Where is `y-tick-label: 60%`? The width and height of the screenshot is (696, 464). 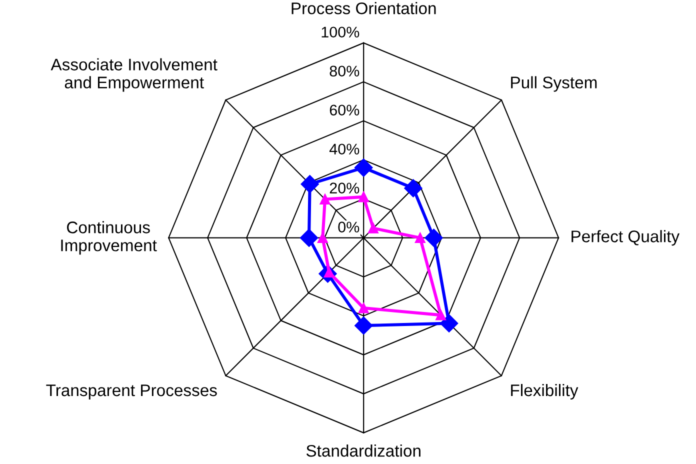 y-tick-label: 60% is located at coordinates (345, 110).